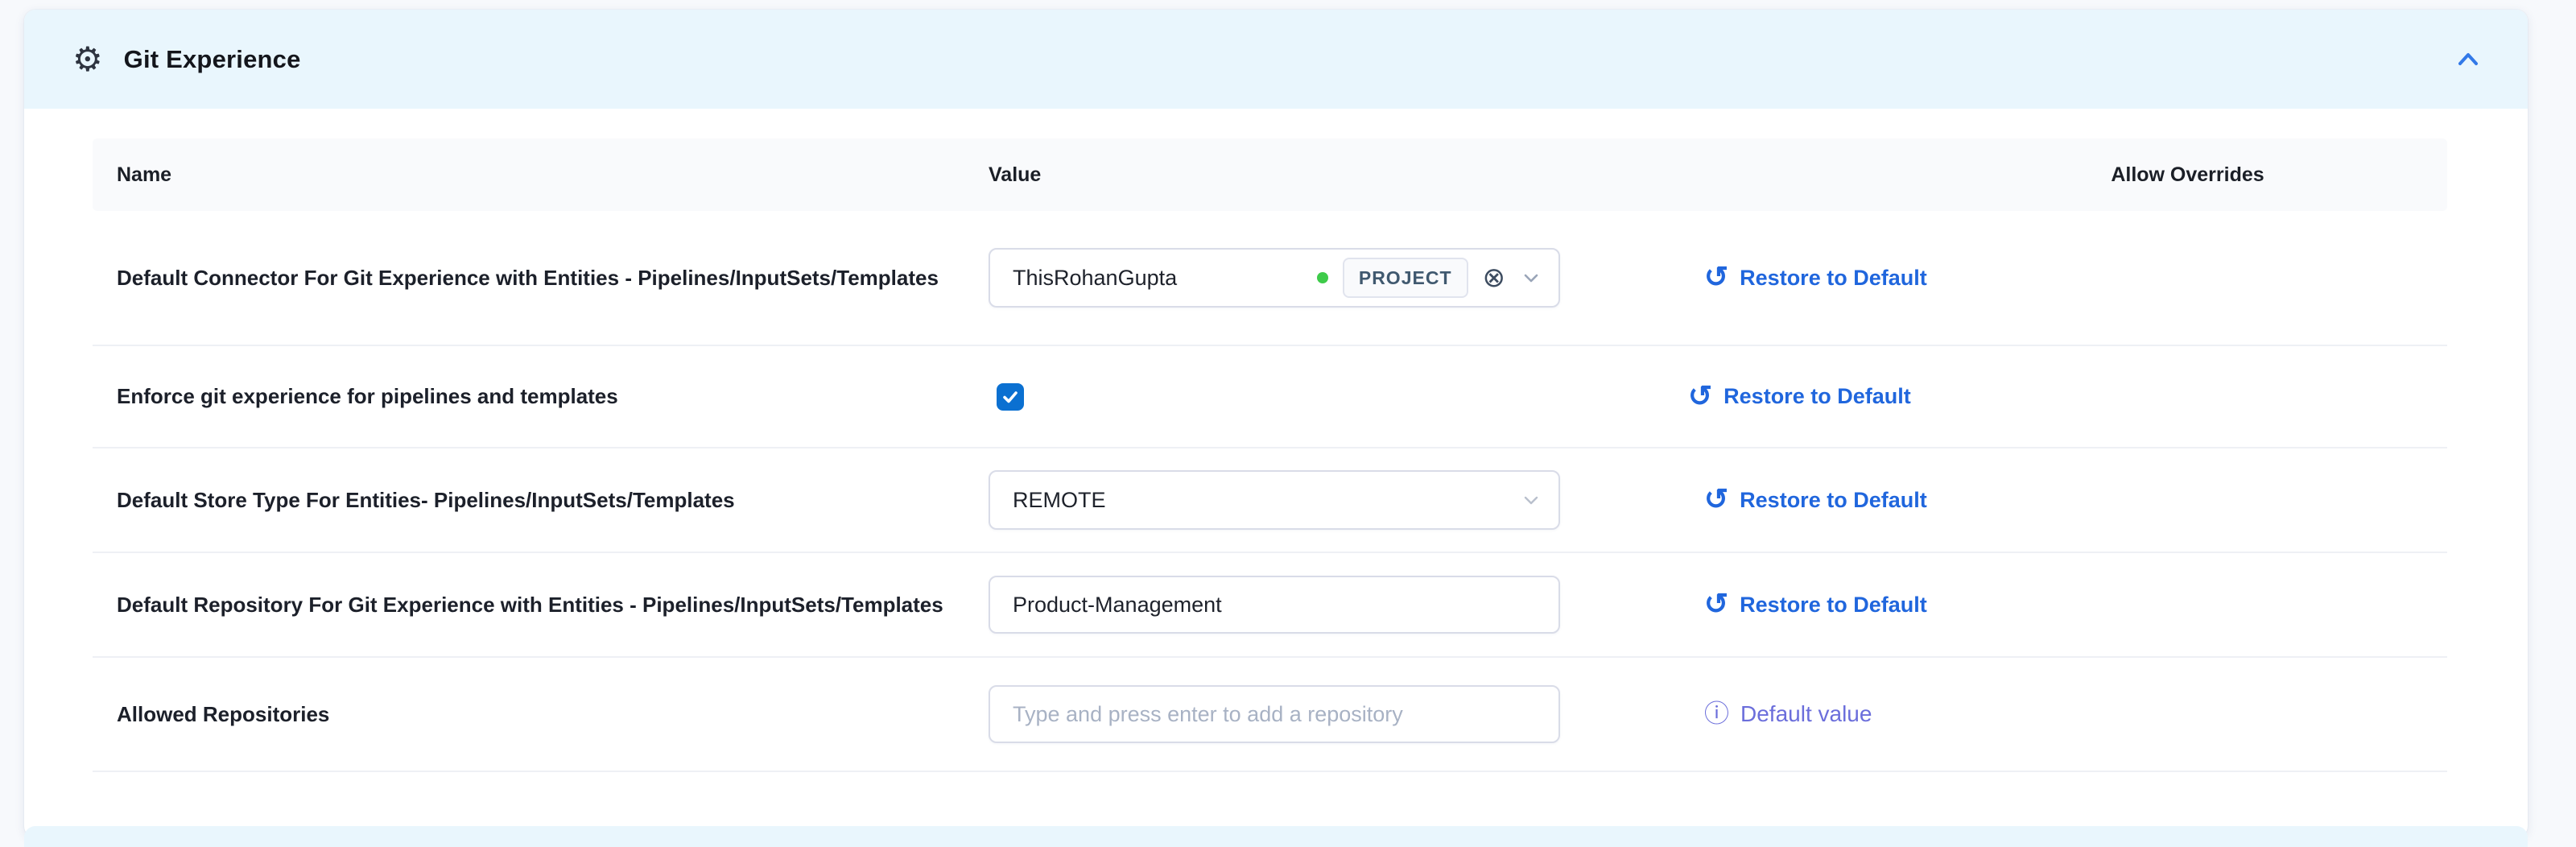  Describe the element at coordinates (223, 713) in the screenshot. I see `setting-label-allowed-repositories: Allowed Repositories` at that location.